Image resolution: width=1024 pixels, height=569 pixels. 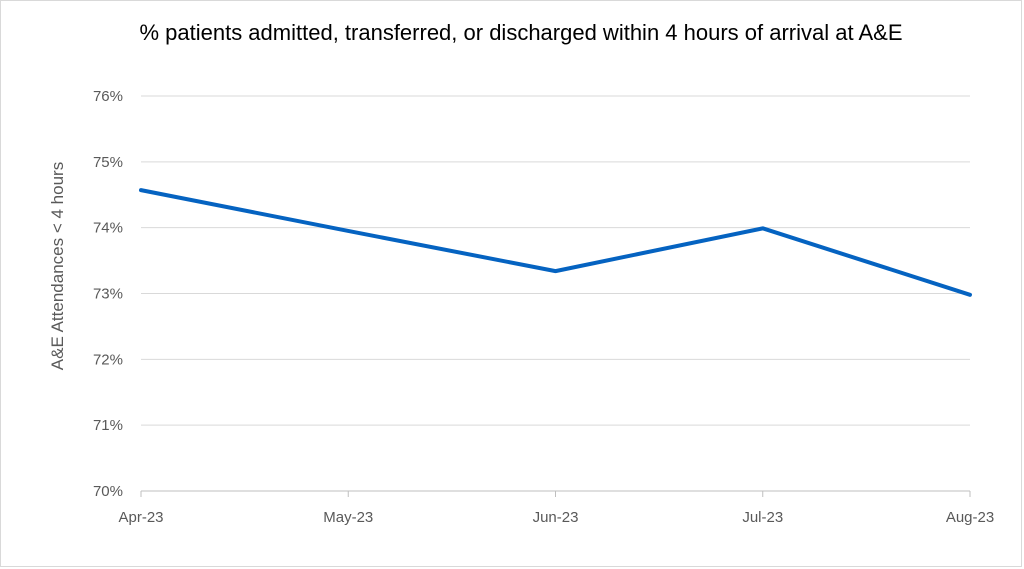 What do you see at coordinates (108, 96) in the screenshot?
I see `y-tick-label: 76%` at bounding box center [108, 96].